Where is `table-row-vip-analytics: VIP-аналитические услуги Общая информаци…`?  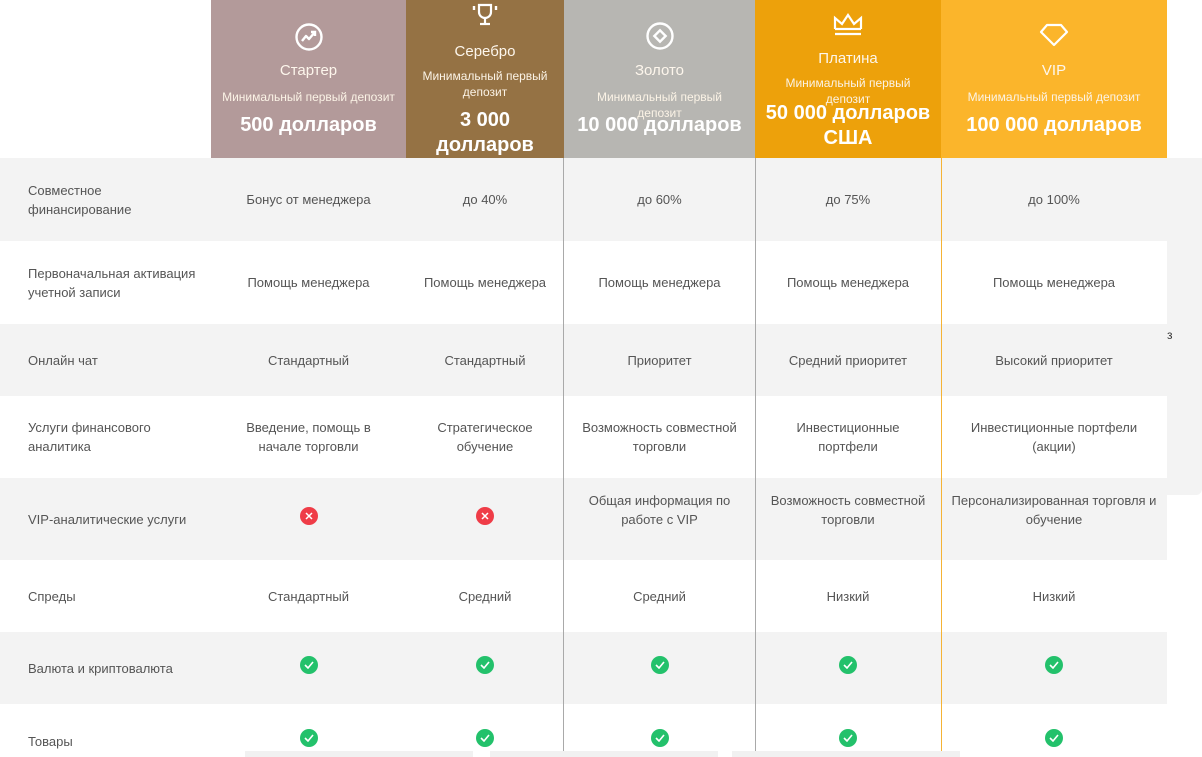
table-row-vip-analytics: VIP-аналитические услуги Общая информаци… is located at coordinates (583, 519).